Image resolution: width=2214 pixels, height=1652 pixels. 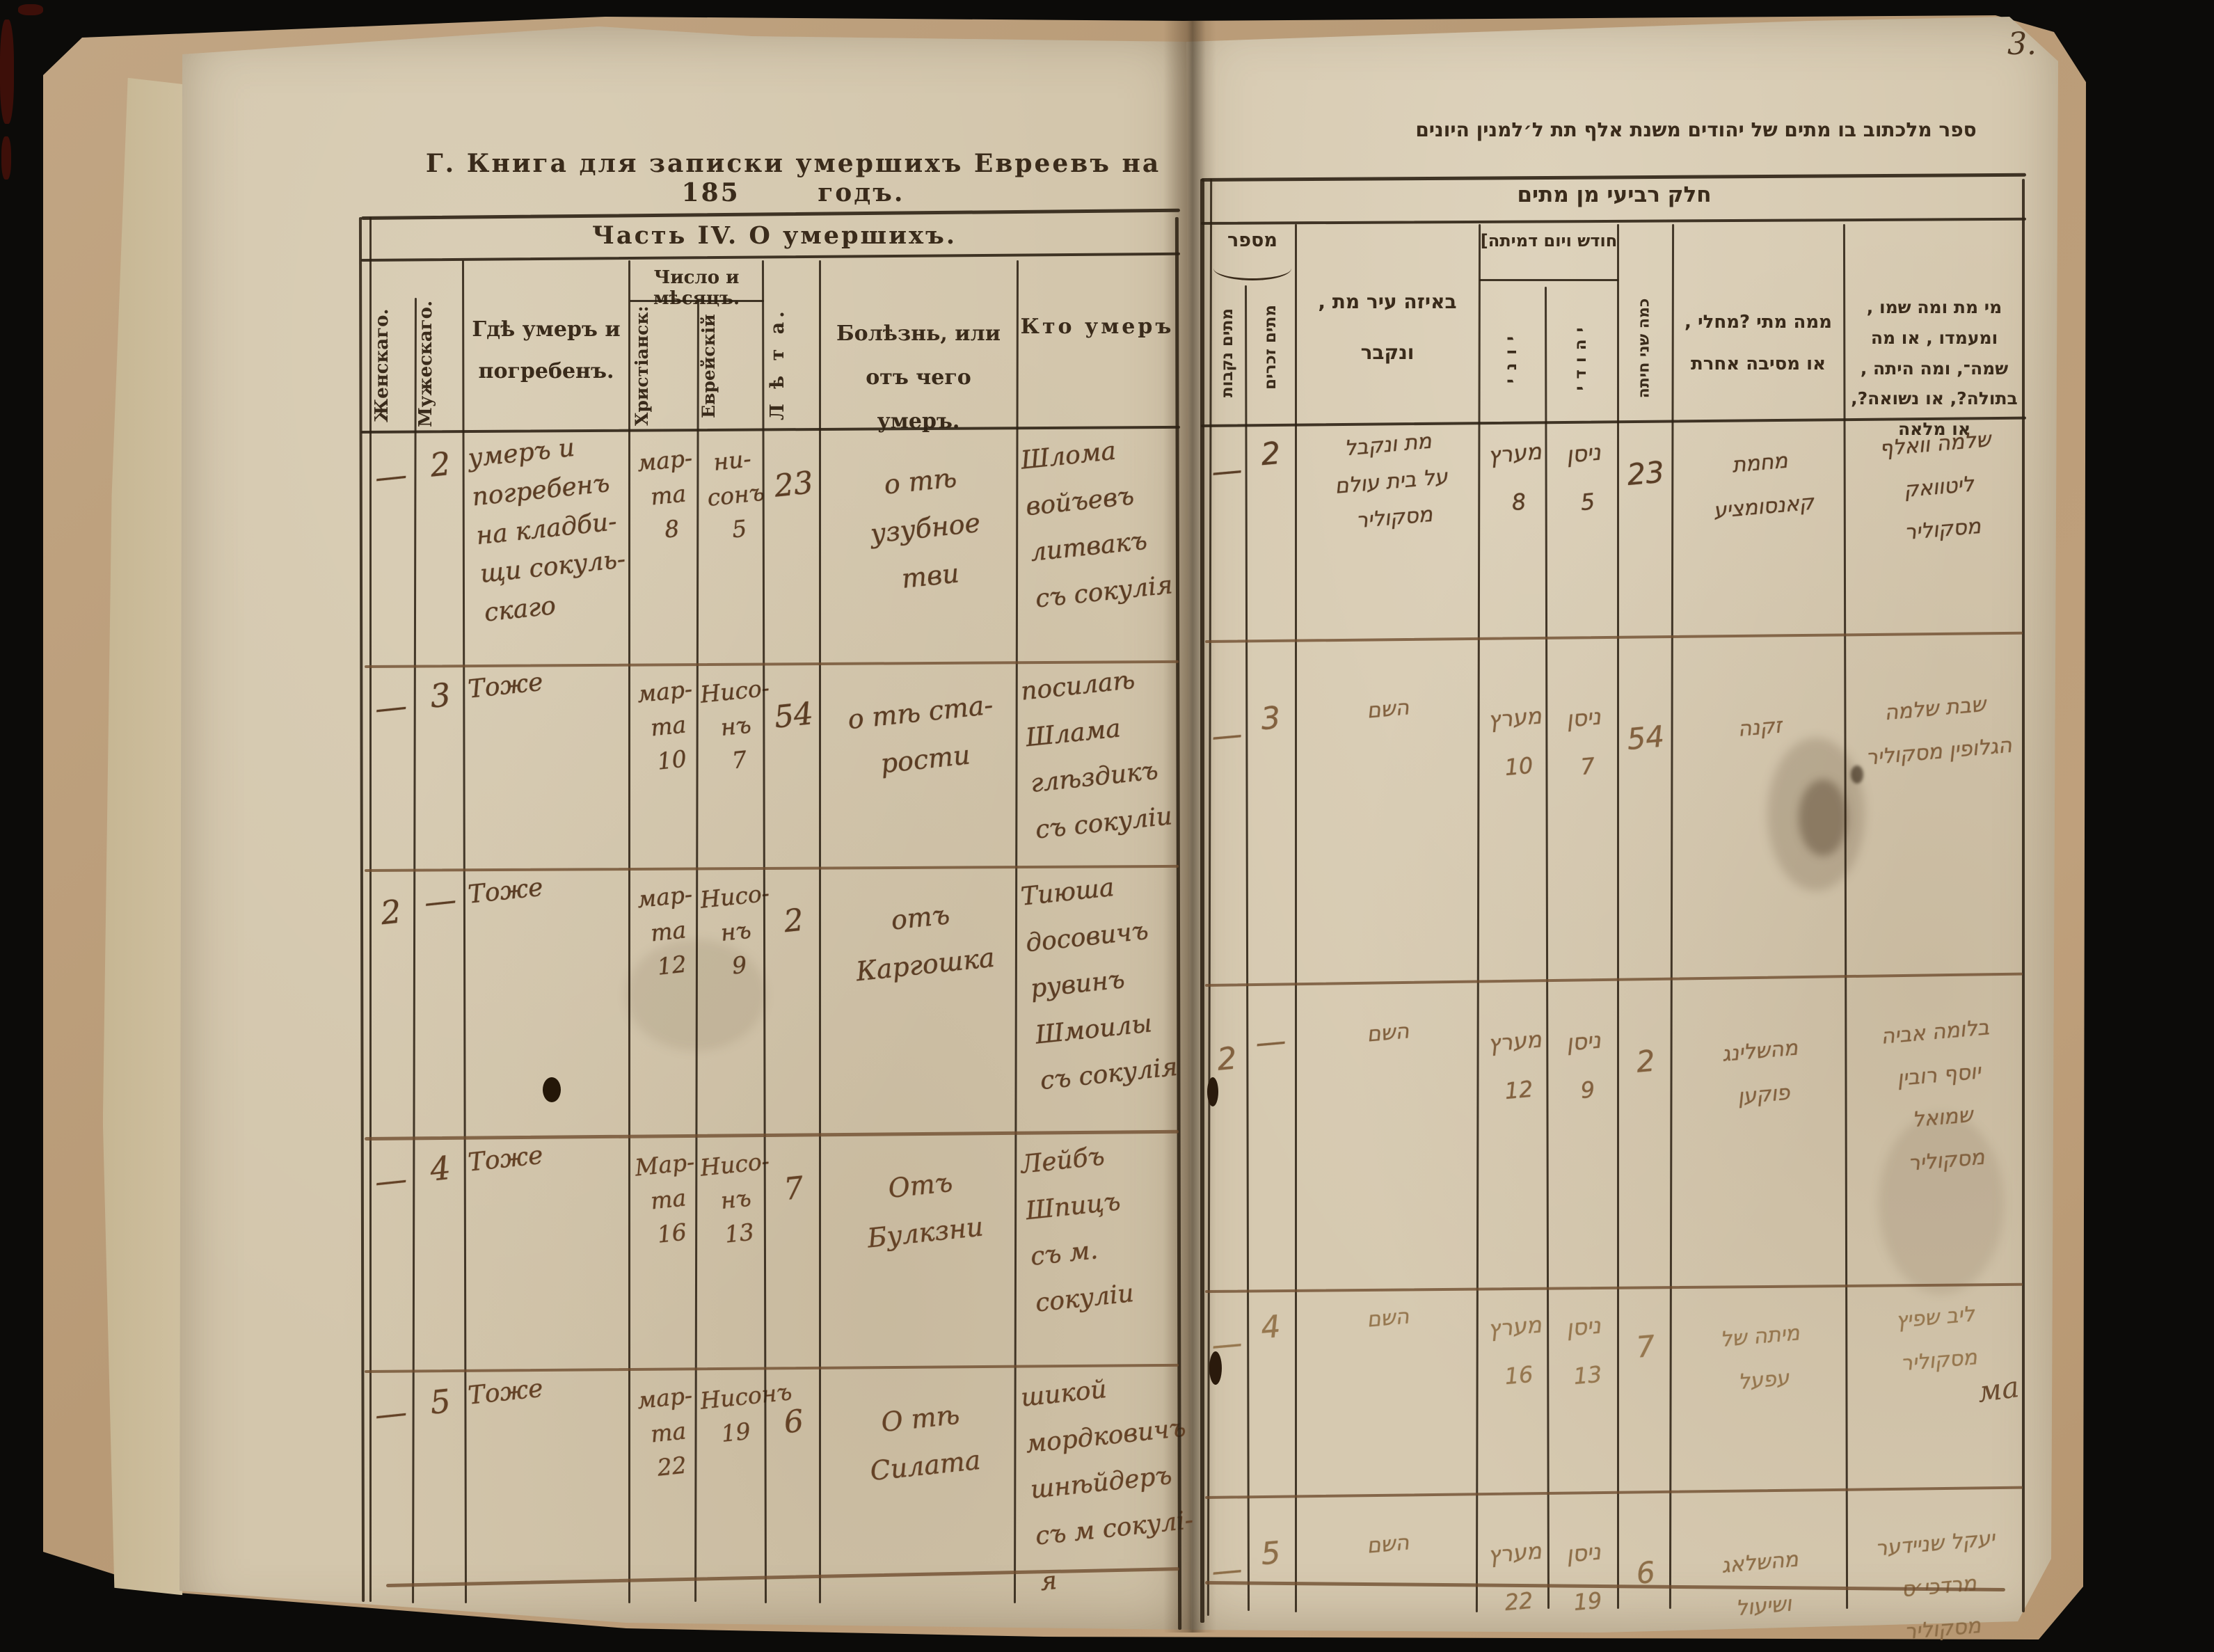 What do you see at coordinates (440, 464) in the screenshot?
I see `left-row-1-male: 2` at bounding box center [440, 464].